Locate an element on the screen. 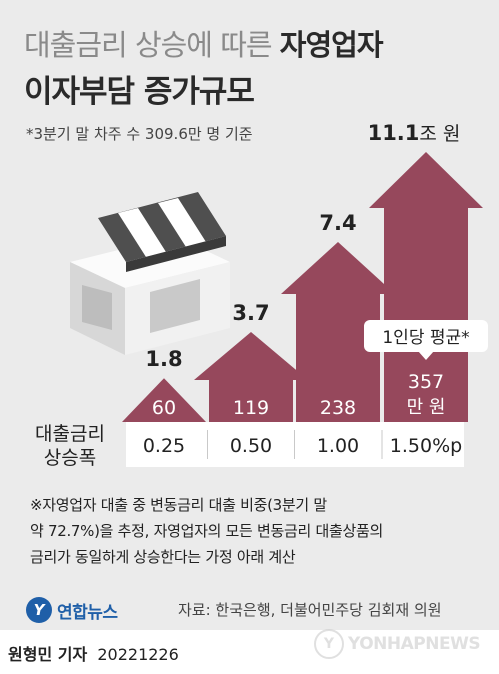 The image size is (499, 674). value-label: 1.8 is located at coordinates (163, 359).